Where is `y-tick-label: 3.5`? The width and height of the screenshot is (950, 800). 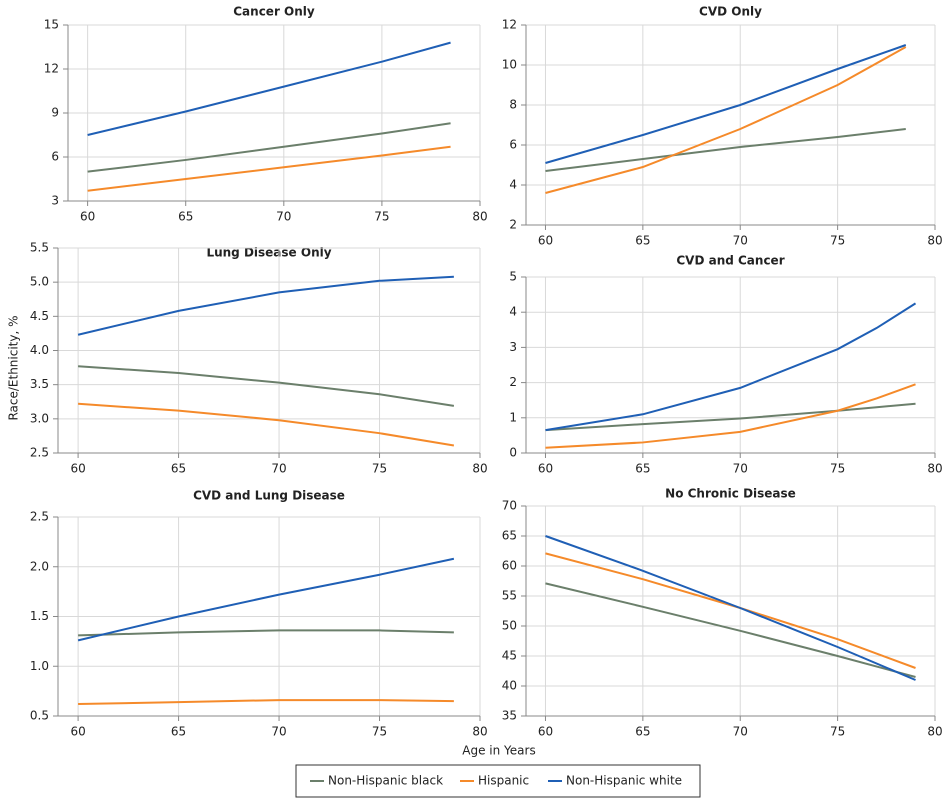
y-tick-label: 3.5 is located at coordinates (39, 384).